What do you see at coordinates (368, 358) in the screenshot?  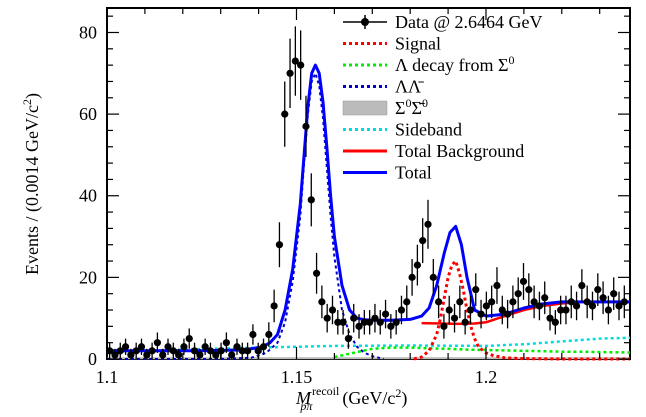 I see `sigma-sigmabar-band` at bounding box center [368, 358].